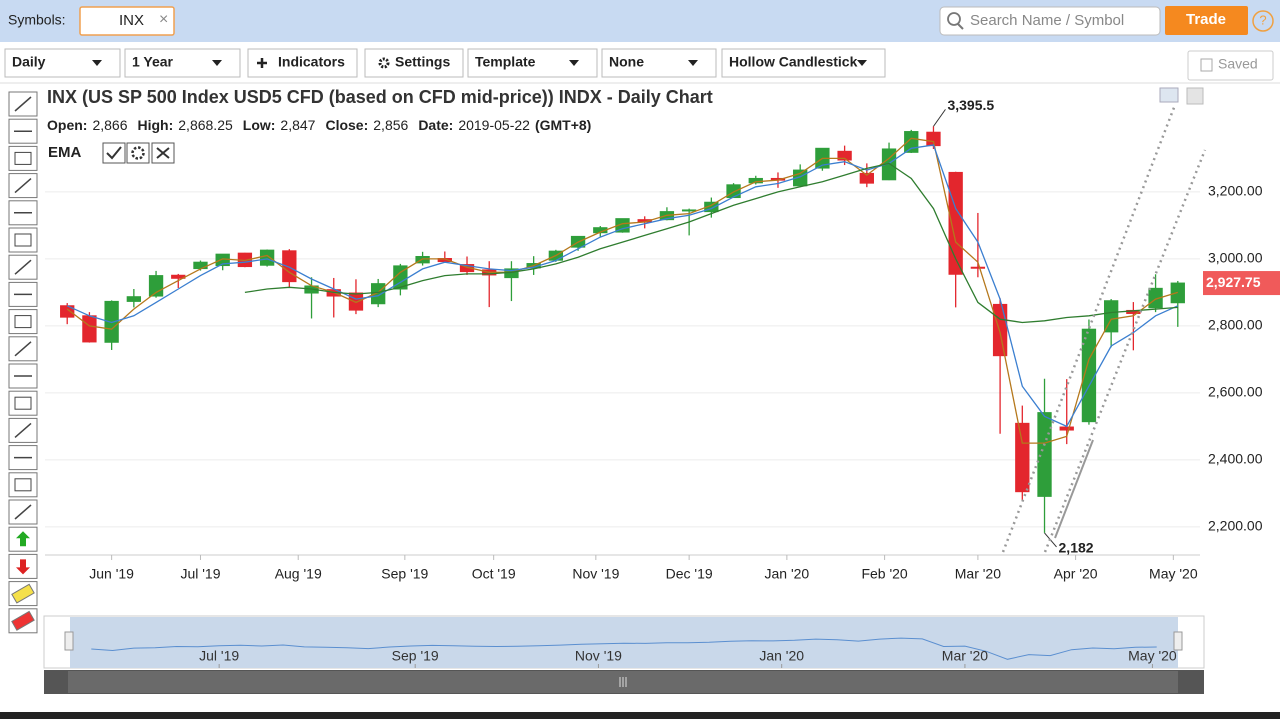 Image resolution: width=1280 pixels, height=719 pixels. Describe the element at coordinates (404, 574) in the screenshot. I see `x-tick-label: Sep '19` at that location.